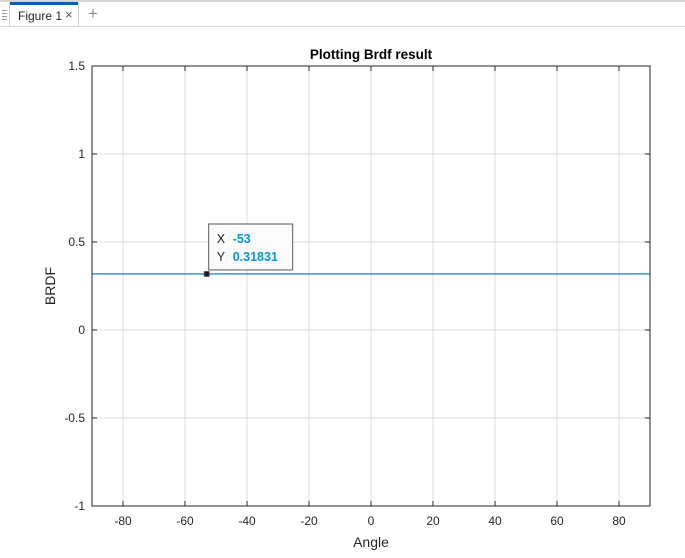 The height and width of the screenshot is (558, 685). What do you see at coordinates (50, 286) in the screenshot?
I see `y-axis-title: BRDF` at bounding box center [50, 286].